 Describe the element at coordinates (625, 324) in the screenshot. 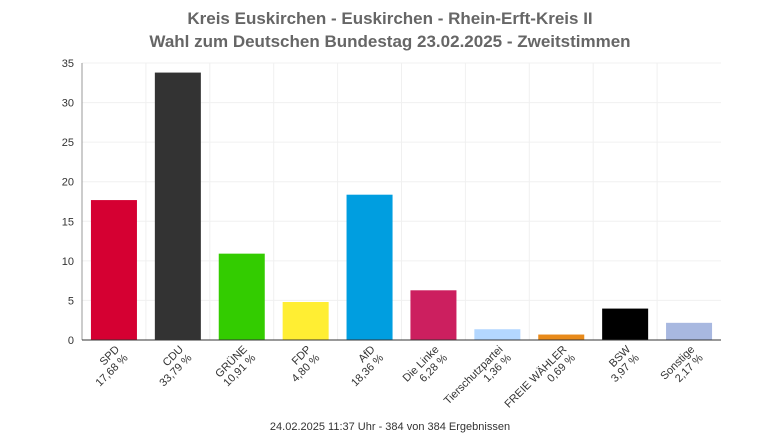

I see `bar-bsw` at that location.